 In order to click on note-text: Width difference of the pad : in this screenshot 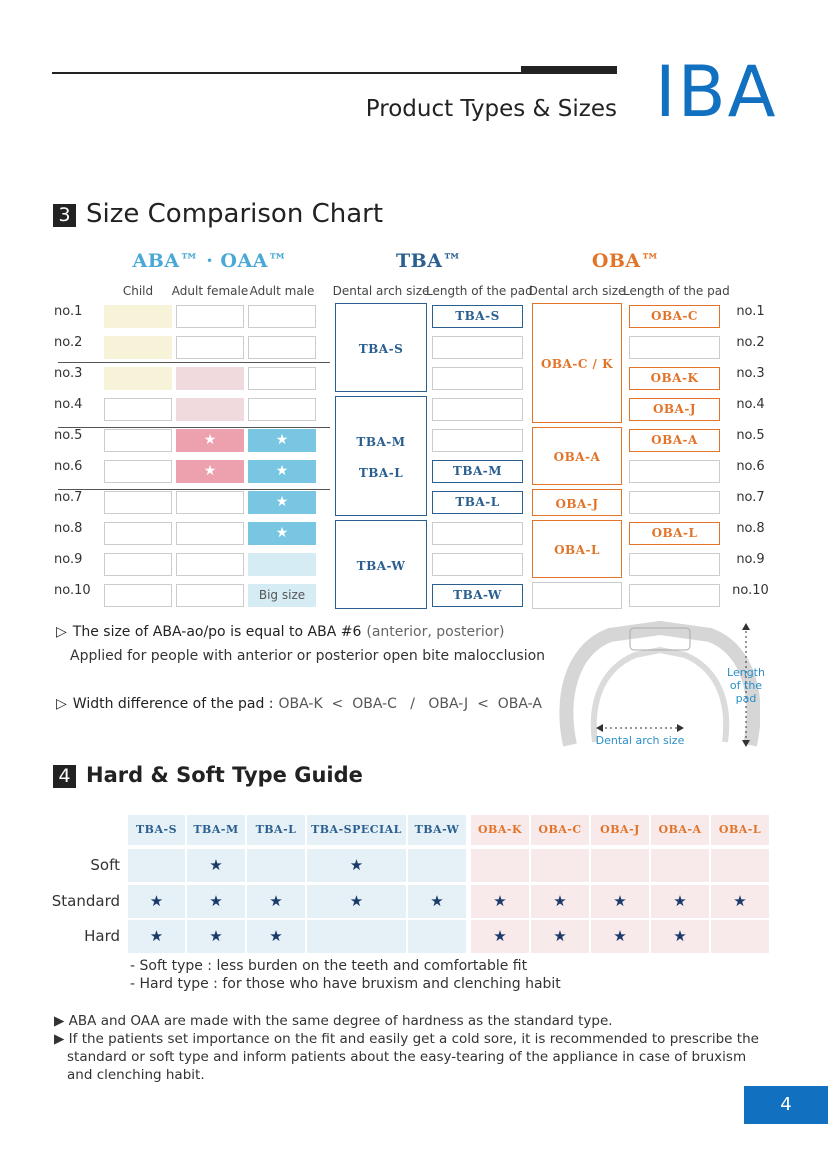, I will do `click(173, 704)`.